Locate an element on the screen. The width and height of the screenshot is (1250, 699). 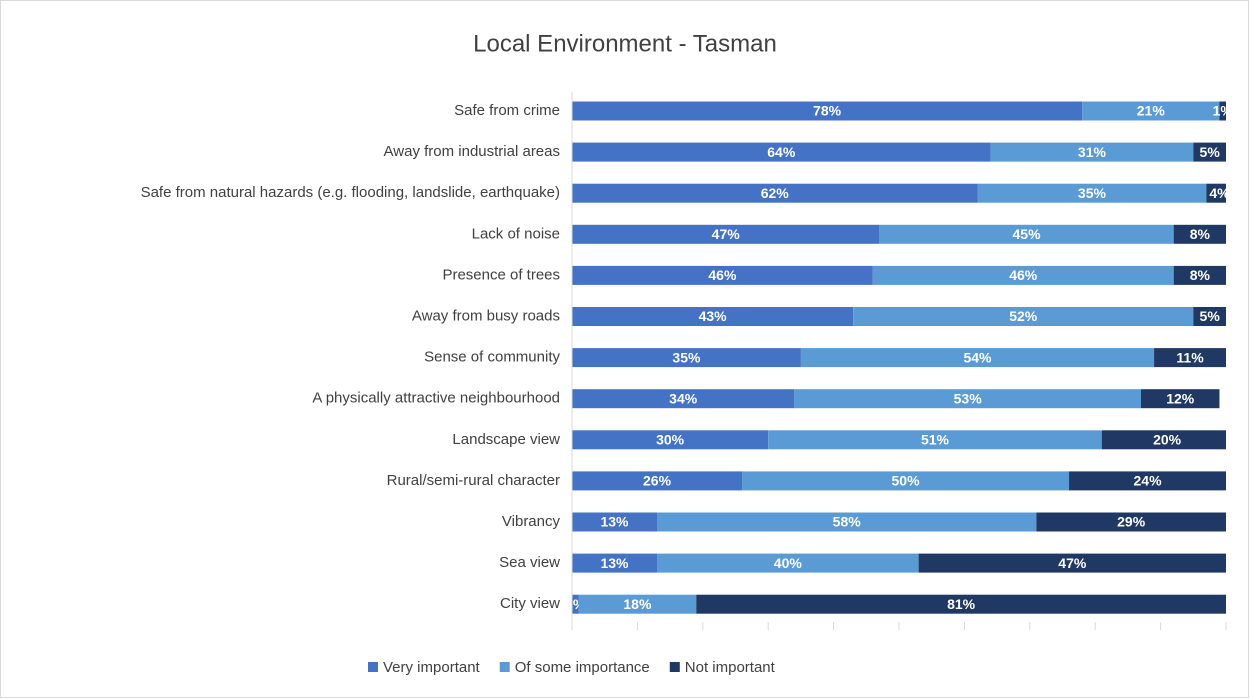
category-label: Rural/semi-rural character is located at coordinates (473, 480).